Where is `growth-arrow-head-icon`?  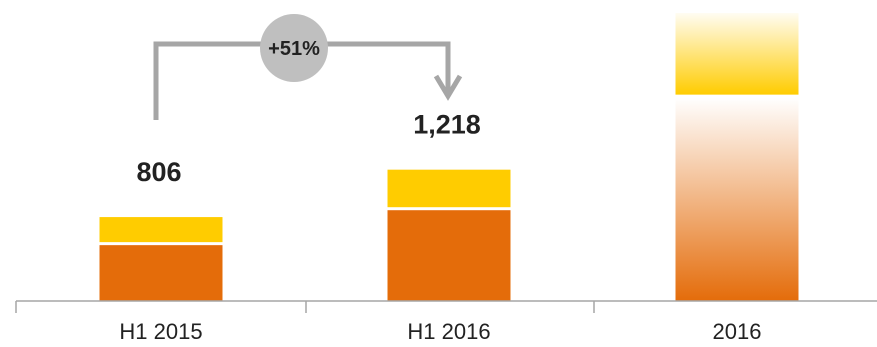
growth-arrow-head-icon is located at coordinates (448, 87).